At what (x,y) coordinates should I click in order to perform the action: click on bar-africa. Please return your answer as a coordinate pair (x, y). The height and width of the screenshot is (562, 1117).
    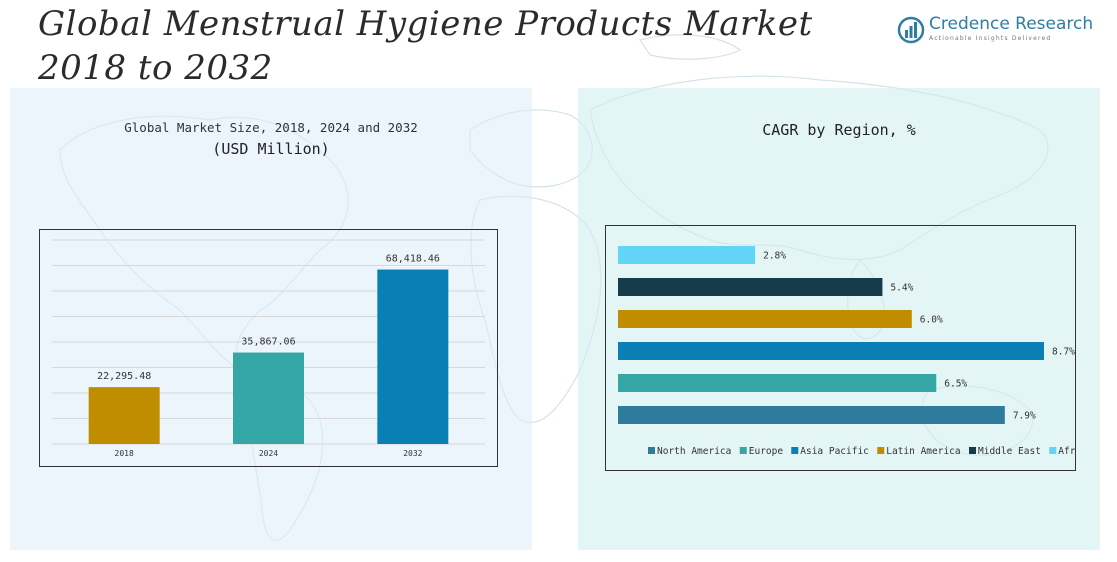
    Looking at the image, I should click on (687, 255).